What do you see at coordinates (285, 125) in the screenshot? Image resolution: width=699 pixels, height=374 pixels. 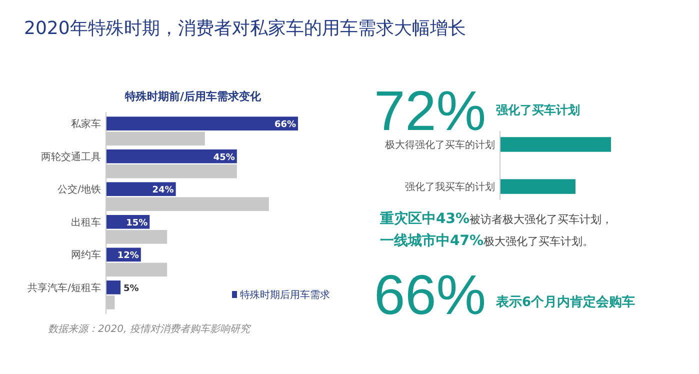 I see `data-label: 66%` at bounding box center [285, 125].